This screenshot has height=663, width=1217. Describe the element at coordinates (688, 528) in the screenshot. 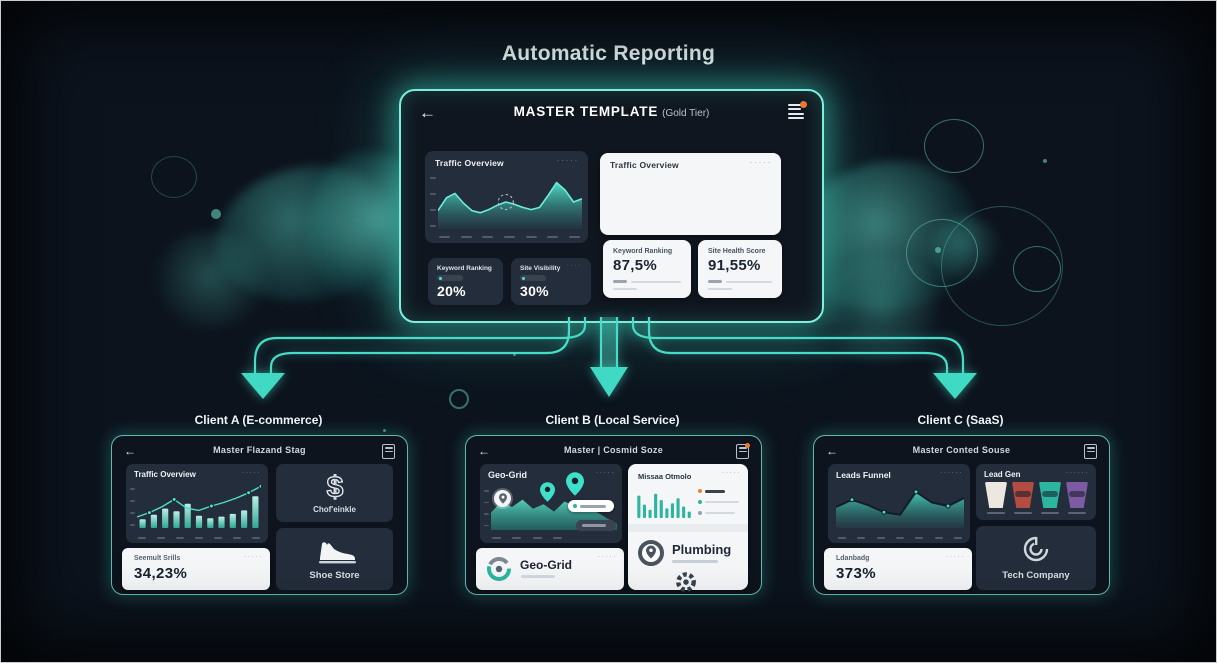

I see `section-divider` at that location.